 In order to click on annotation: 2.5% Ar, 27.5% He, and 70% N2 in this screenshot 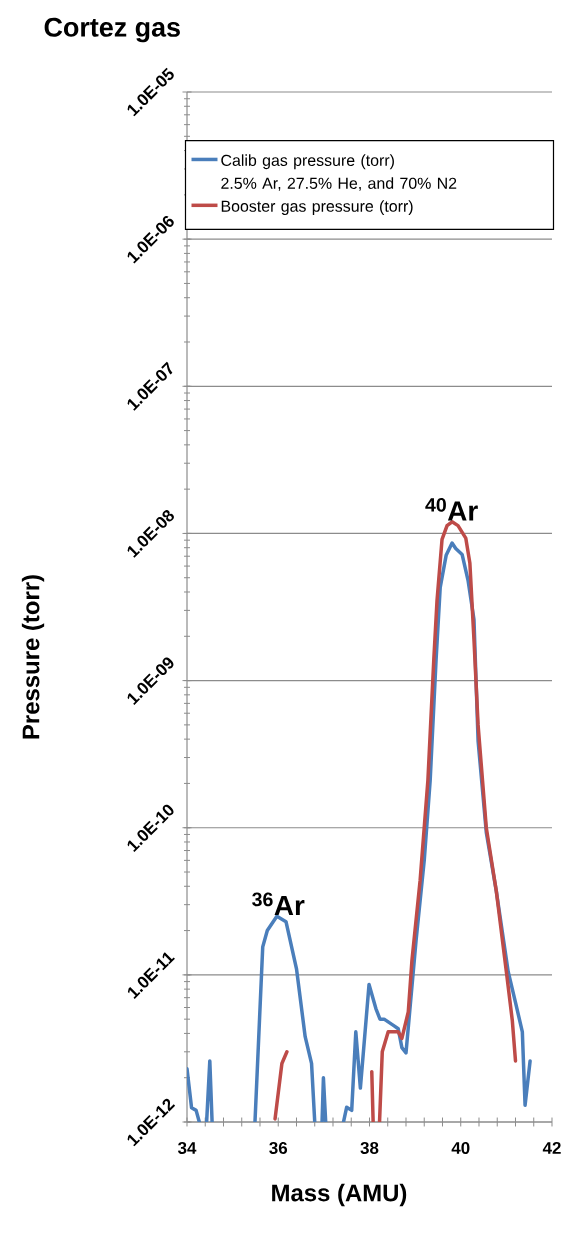, I will do `click(339, 184)`.